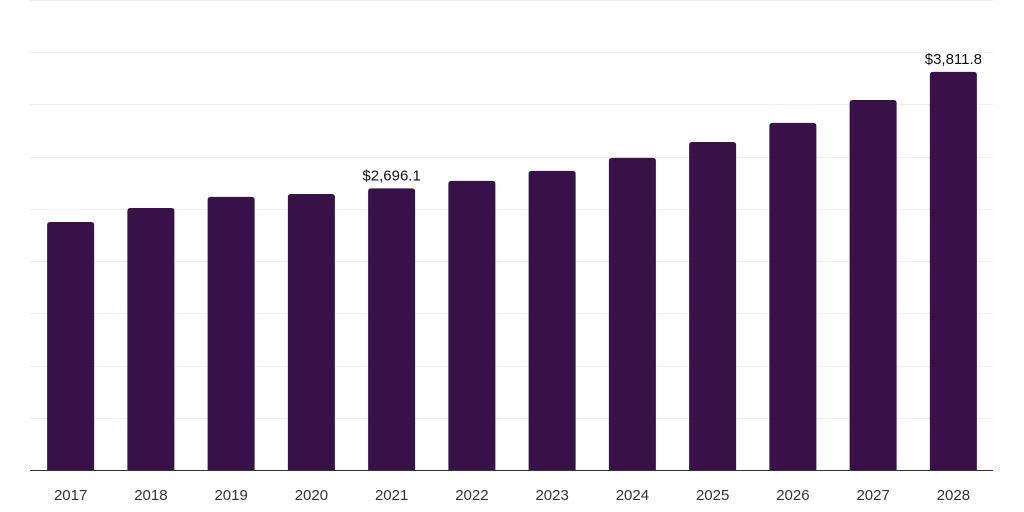 The width and height of the screenshot is (1024, 512). What do you see at coordinates (873, 284) in the screenshot?
I see `bar-2027` at bounding box center [873, 284].